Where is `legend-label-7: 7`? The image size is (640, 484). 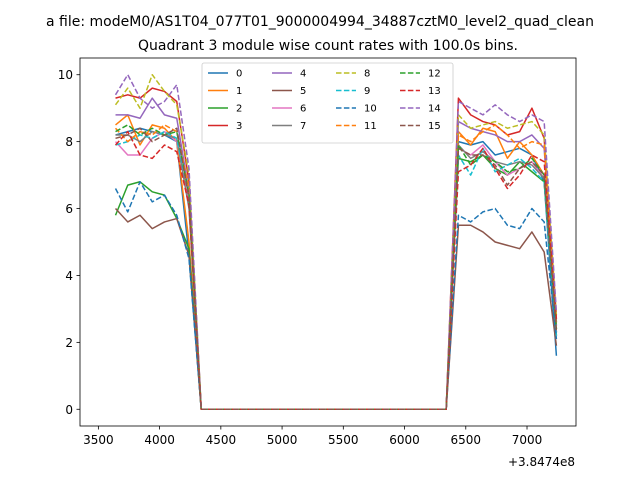
legend-label-7: 7 is located at coordinates (303, 126).